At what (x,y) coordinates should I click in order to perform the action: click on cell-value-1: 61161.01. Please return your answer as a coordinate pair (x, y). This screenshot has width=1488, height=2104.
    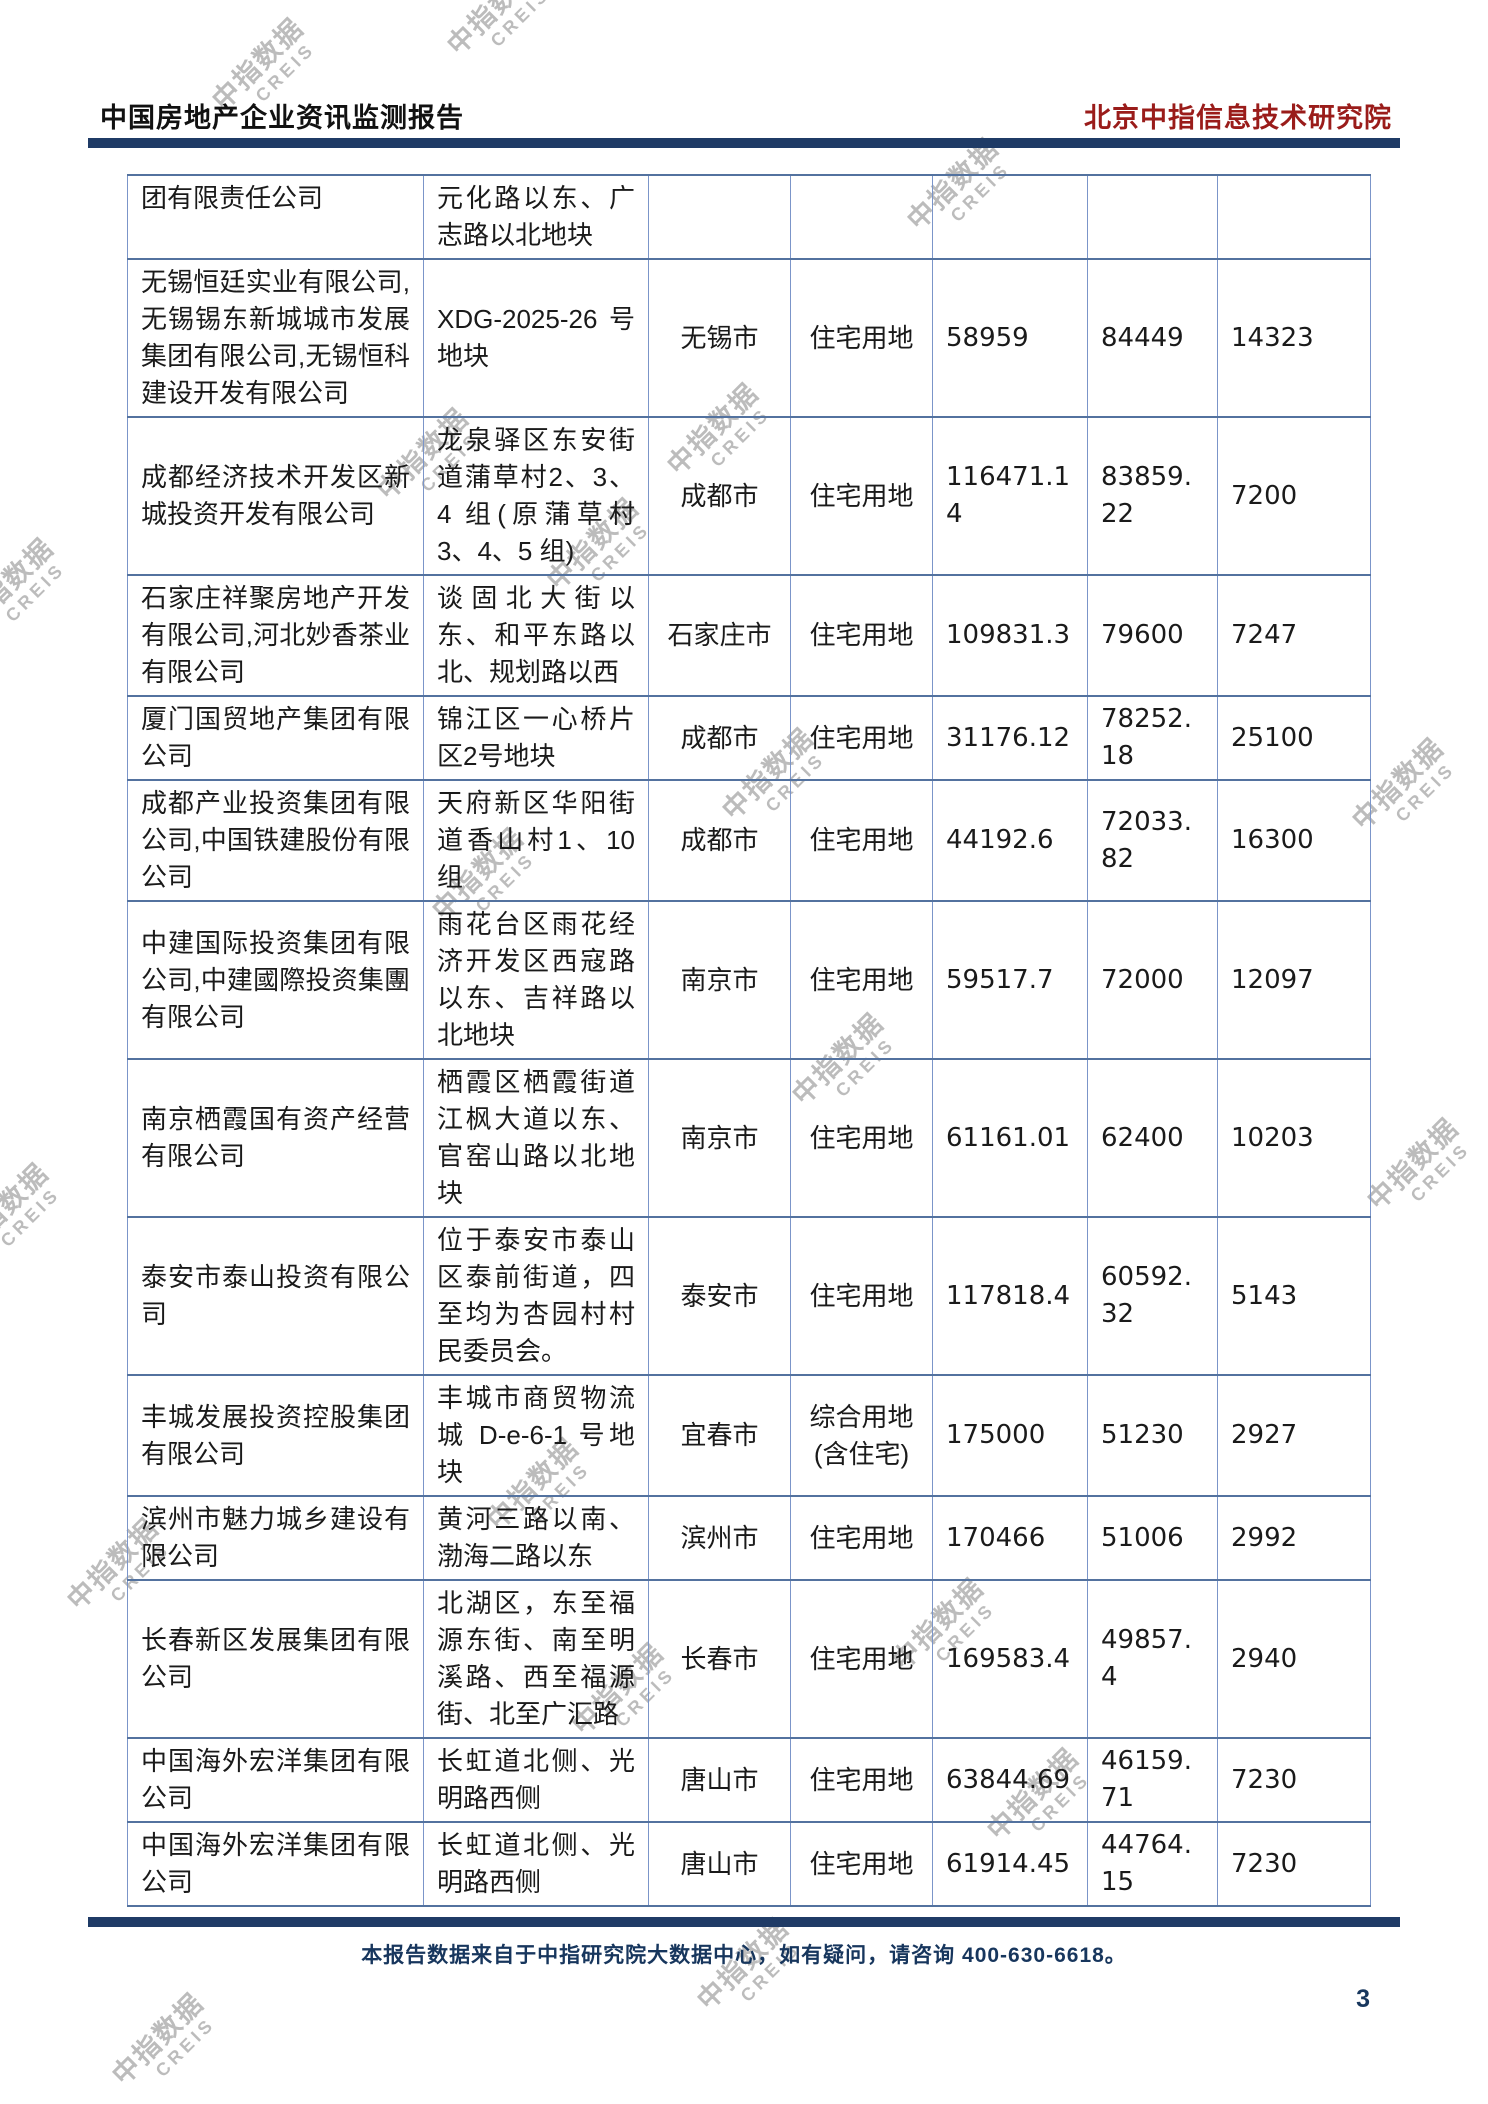
    Looking at the image, I should click on (1010, 1138).